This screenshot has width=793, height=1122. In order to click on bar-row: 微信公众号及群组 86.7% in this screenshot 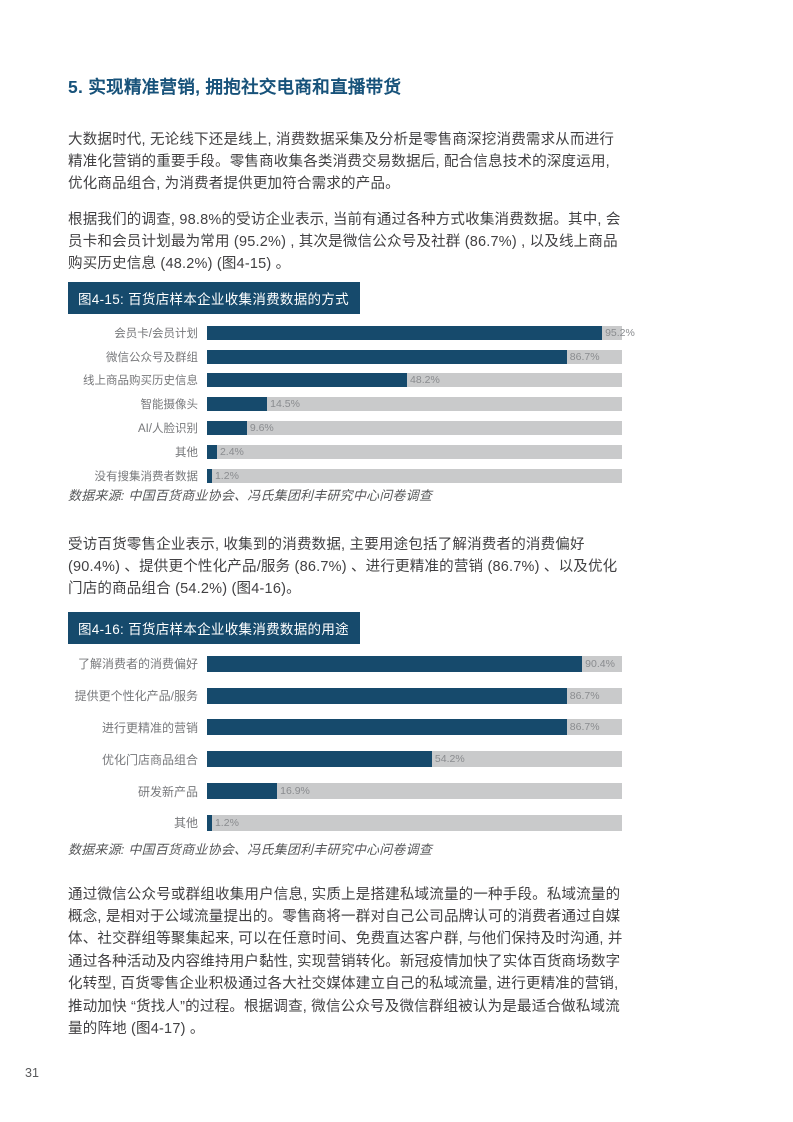, I will do `click(345, 357)`.